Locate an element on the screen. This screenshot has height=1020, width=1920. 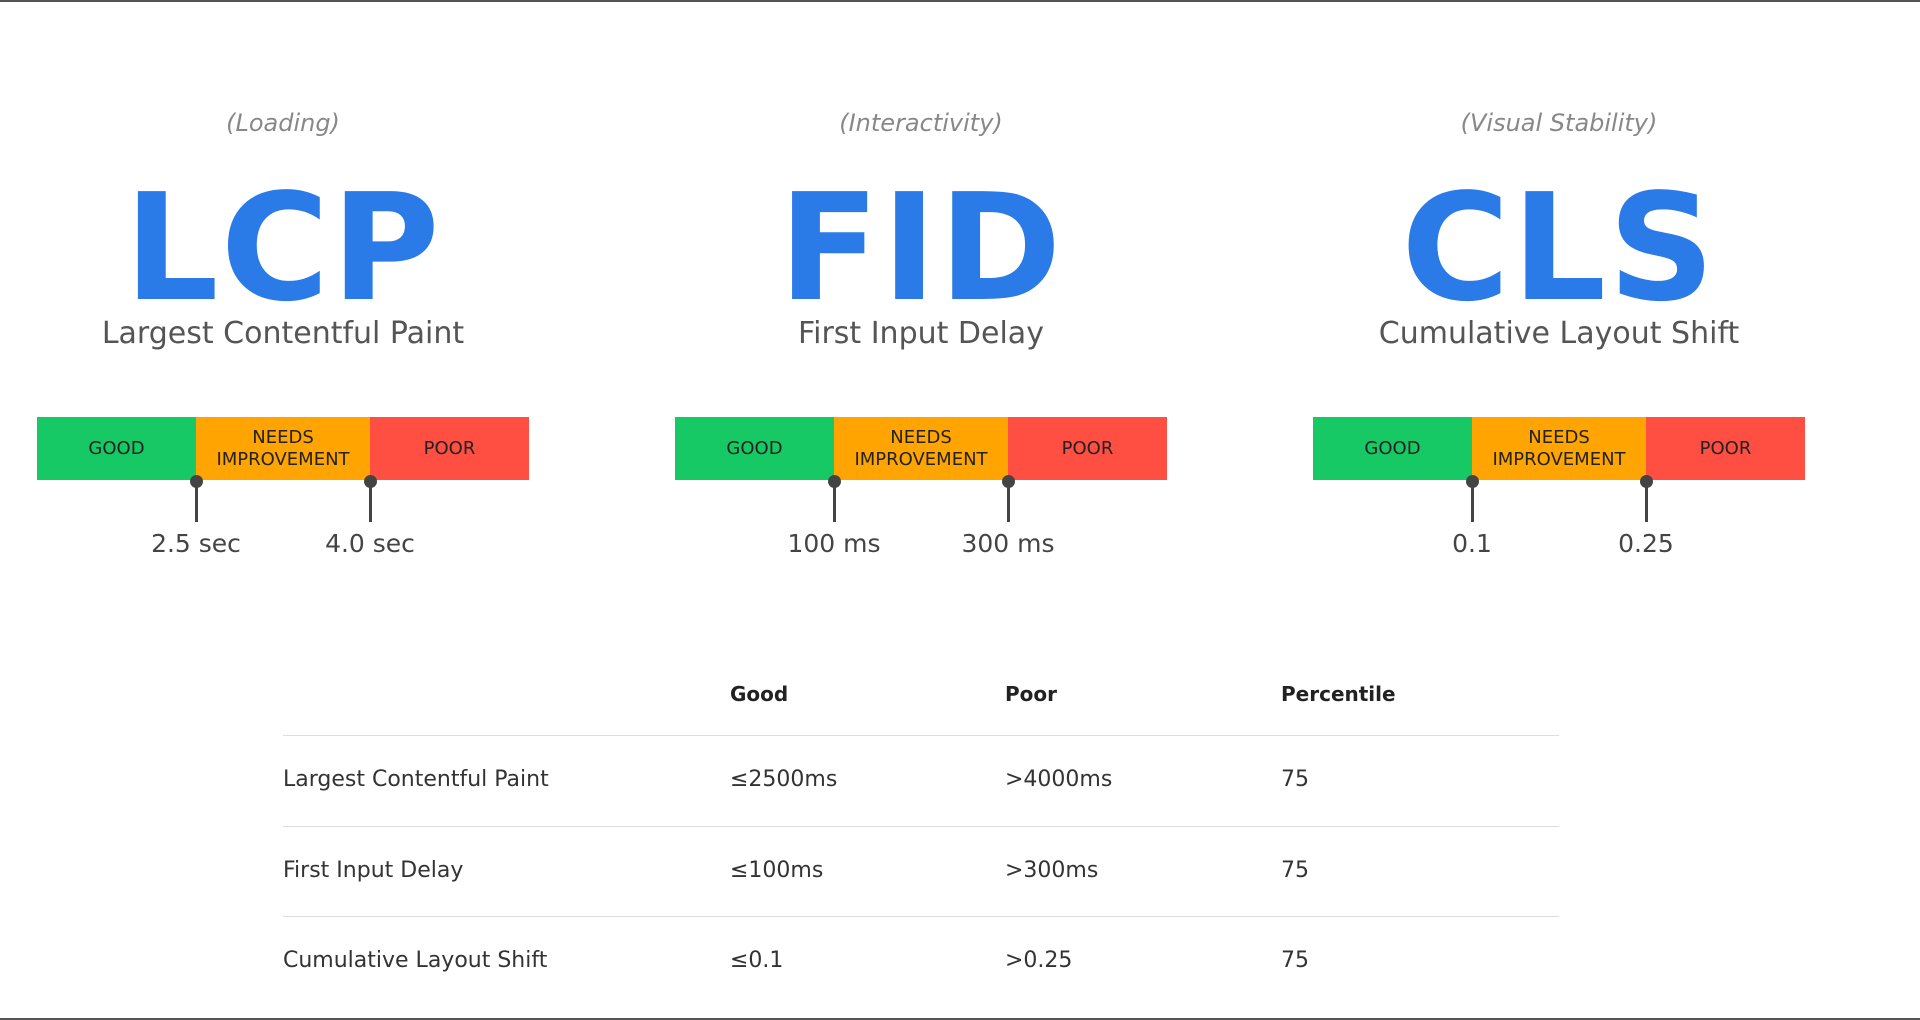
table-cell: ≤100ms is located at coordinates (777, 870).